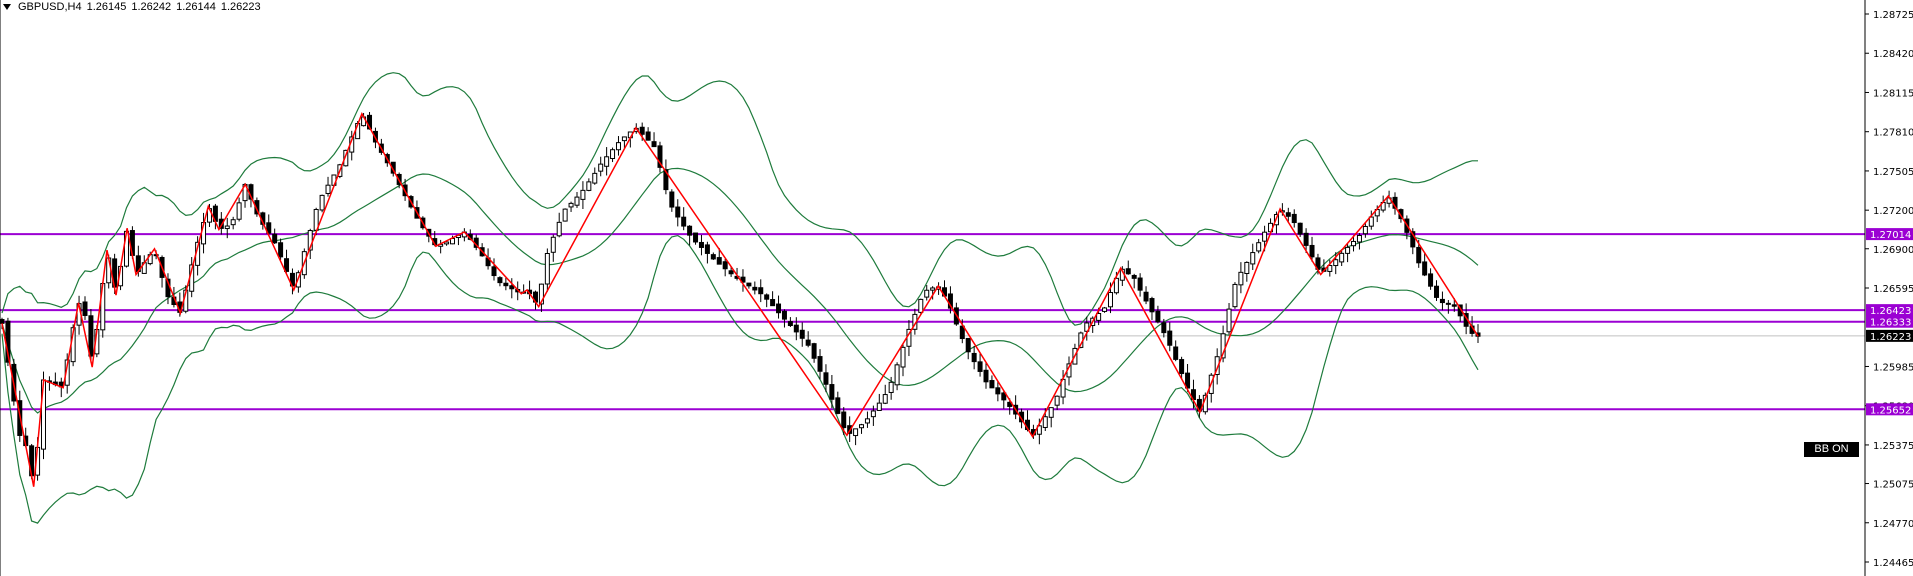 This screenshot has height=576, width=1913. What do you see at coordinates (1890, 235) in the screenshot?
I see `level-price-label: 1.27014` at bounding box center [1890, 235].